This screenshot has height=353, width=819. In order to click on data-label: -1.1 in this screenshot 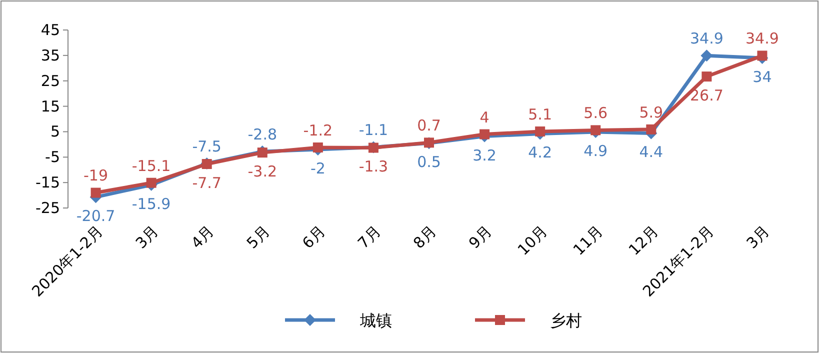, I will do `click(373, 130)`.